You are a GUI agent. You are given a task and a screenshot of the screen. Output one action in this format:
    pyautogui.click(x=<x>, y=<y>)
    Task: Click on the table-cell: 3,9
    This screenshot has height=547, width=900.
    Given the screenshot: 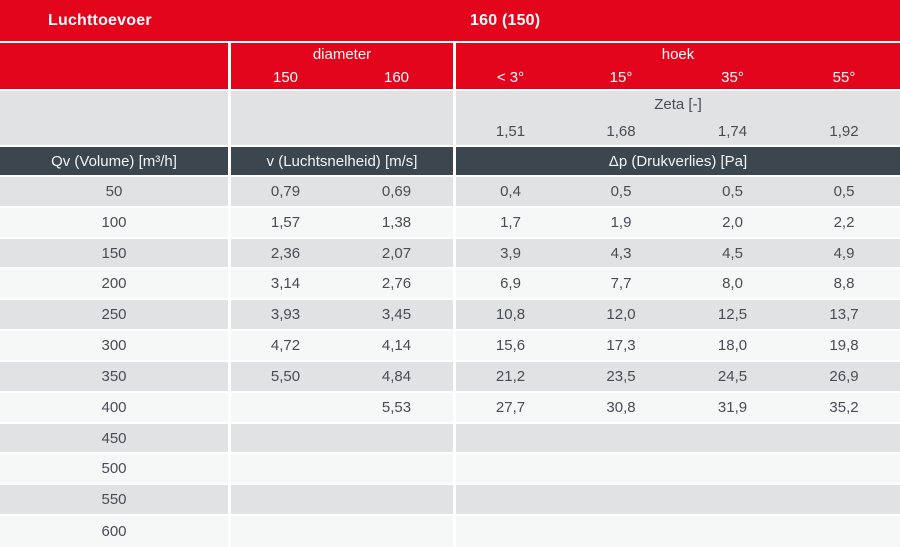 What is the action you would take?
    pyautogui.click(x=509, y=254)
    